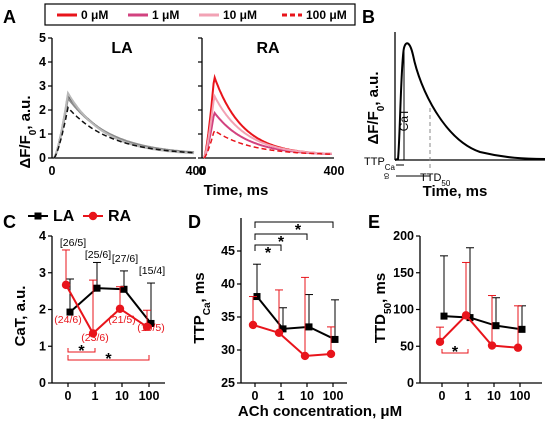 The height and width of the screenshot is (425, 550). Describe the element at coordinates (442, 396) in the screenshot. I see `e-plot-xtick-label-0: 0` at that location.